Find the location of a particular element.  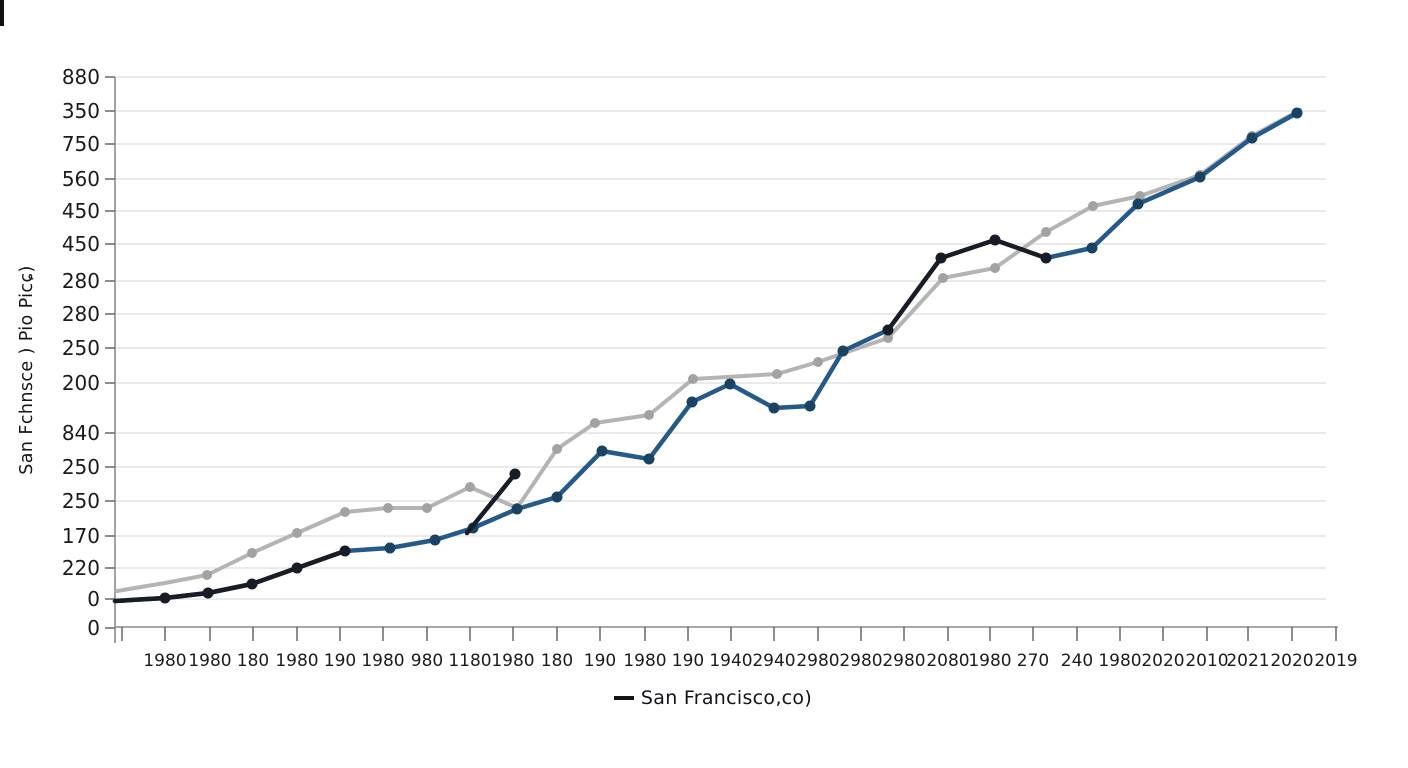

y-tick-label: 220 is located at coordinates (81, 568).